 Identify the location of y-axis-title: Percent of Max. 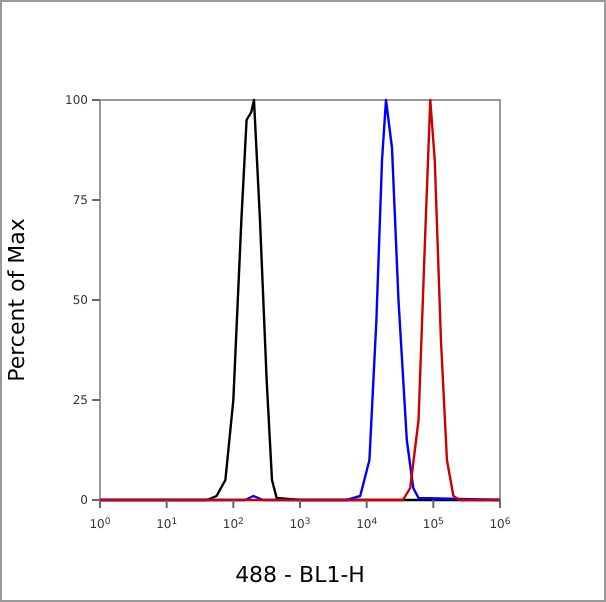
(17, 299).